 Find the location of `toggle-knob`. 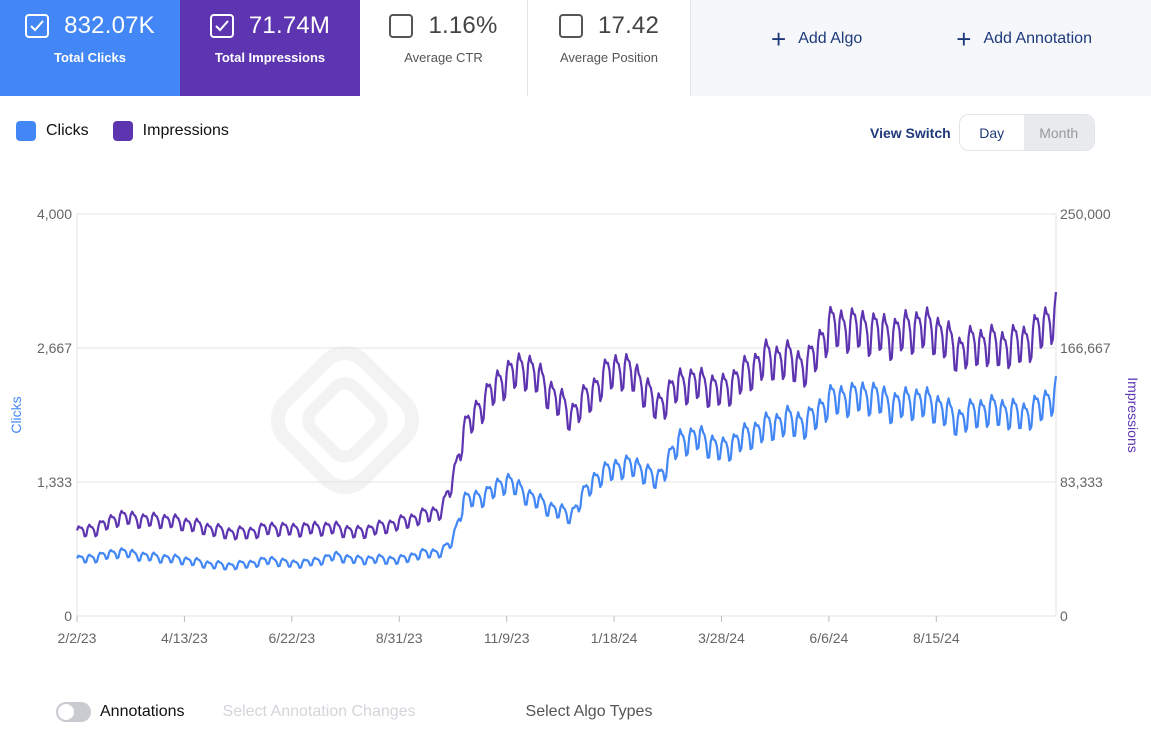

toggle-knob is located at coordinates (66, 712).